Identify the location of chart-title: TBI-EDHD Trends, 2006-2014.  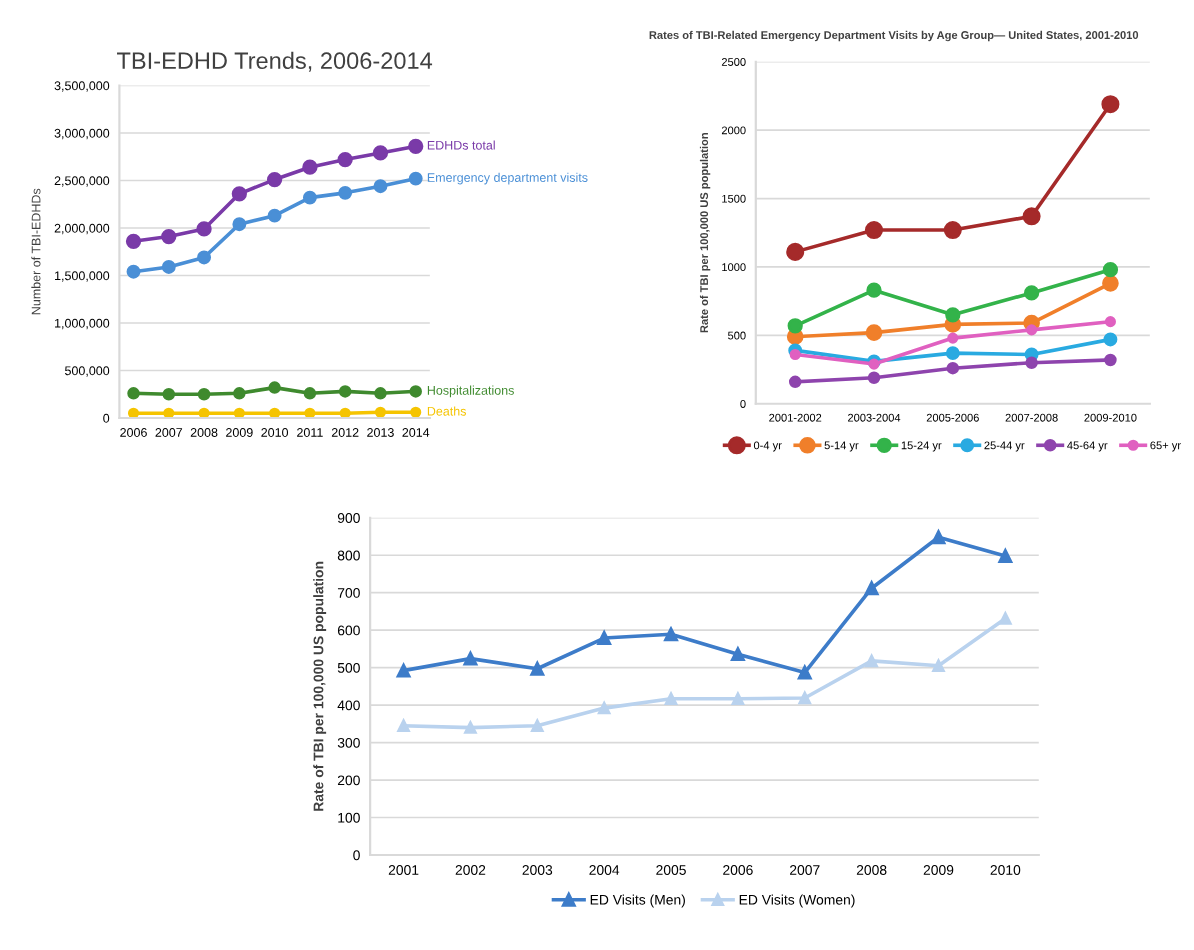
(275, 61).